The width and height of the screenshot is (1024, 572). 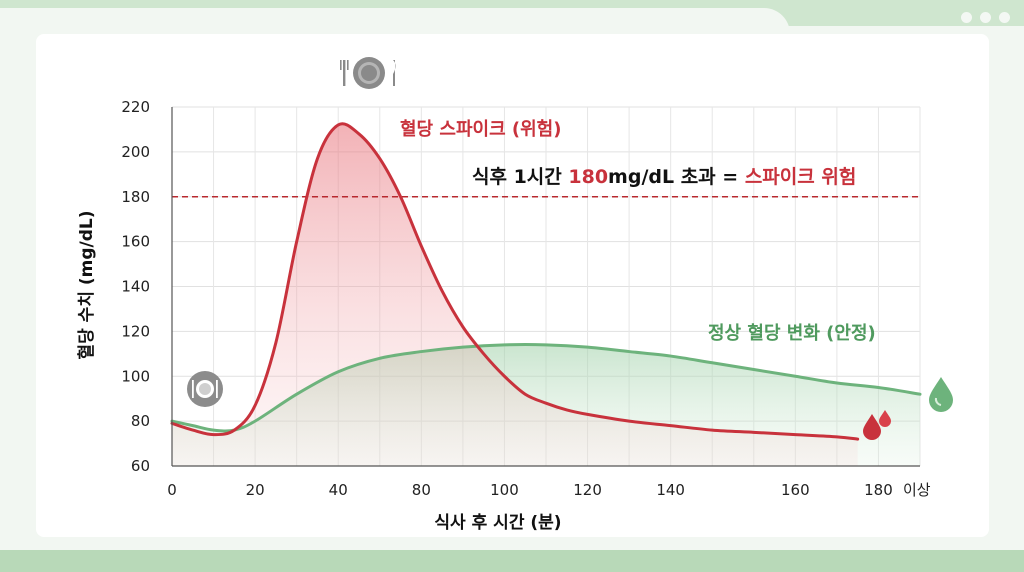 What do you see at coordinates (587, 490) in the screenshot?
I see `x-tick-label: 120` at bounding box center [587, 490].